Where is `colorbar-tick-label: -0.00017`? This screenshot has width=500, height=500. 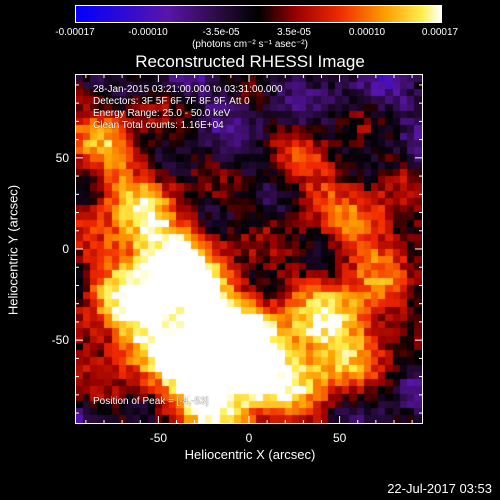
colorbar-tick-label: -0.00017 is located at coordinates (75, 32).